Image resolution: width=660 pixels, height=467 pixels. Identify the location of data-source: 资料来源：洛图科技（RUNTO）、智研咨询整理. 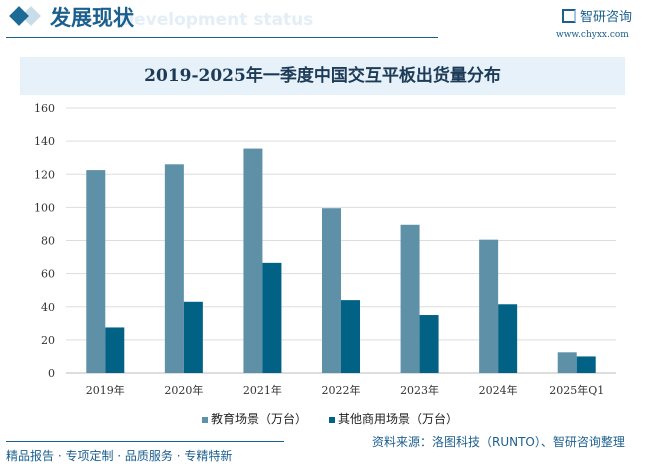
(498, 442).